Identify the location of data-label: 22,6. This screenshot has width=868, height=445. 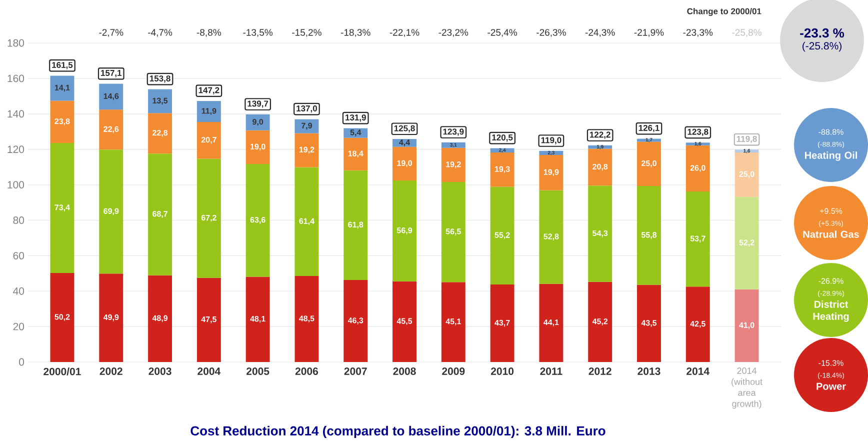
(111, 130).